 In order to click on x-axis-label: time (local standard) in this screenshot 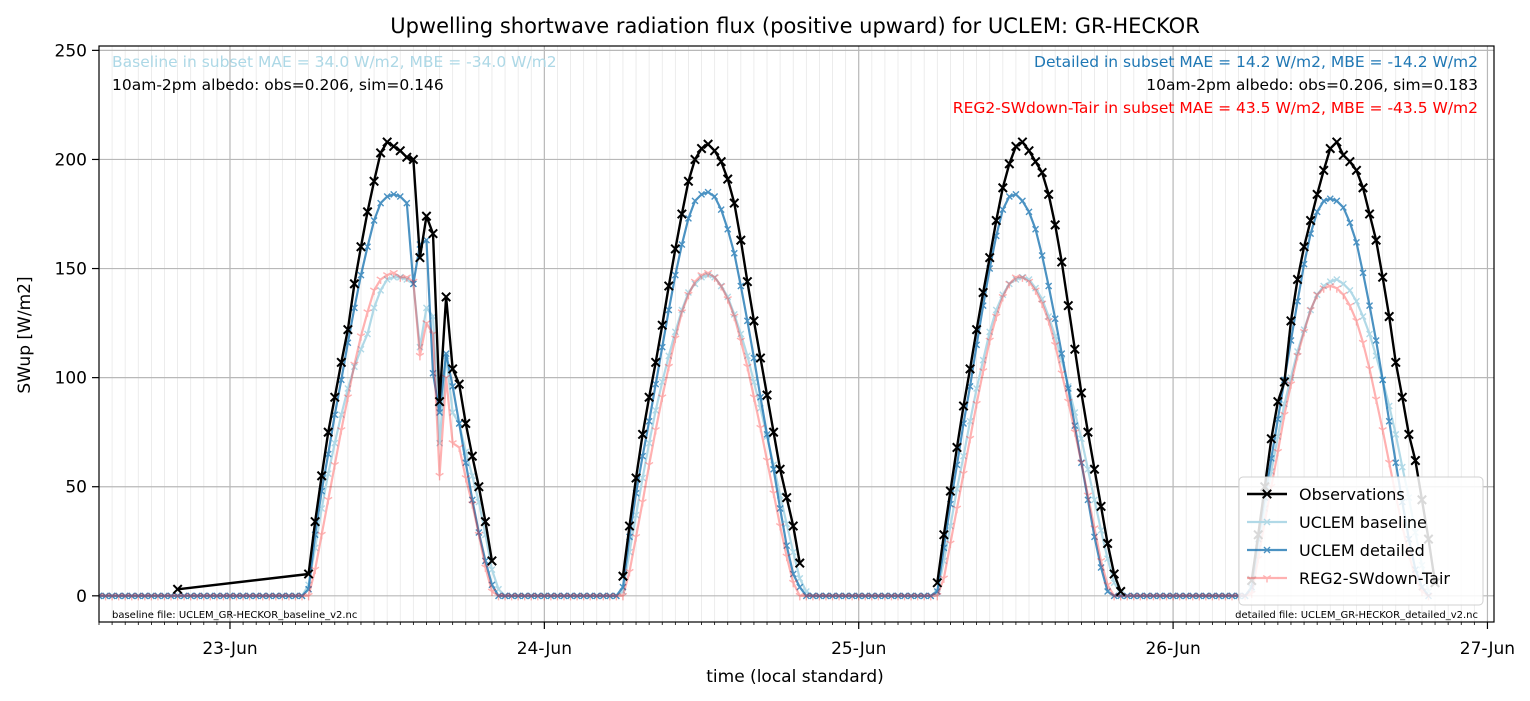, I will do `click(795, 677)`.